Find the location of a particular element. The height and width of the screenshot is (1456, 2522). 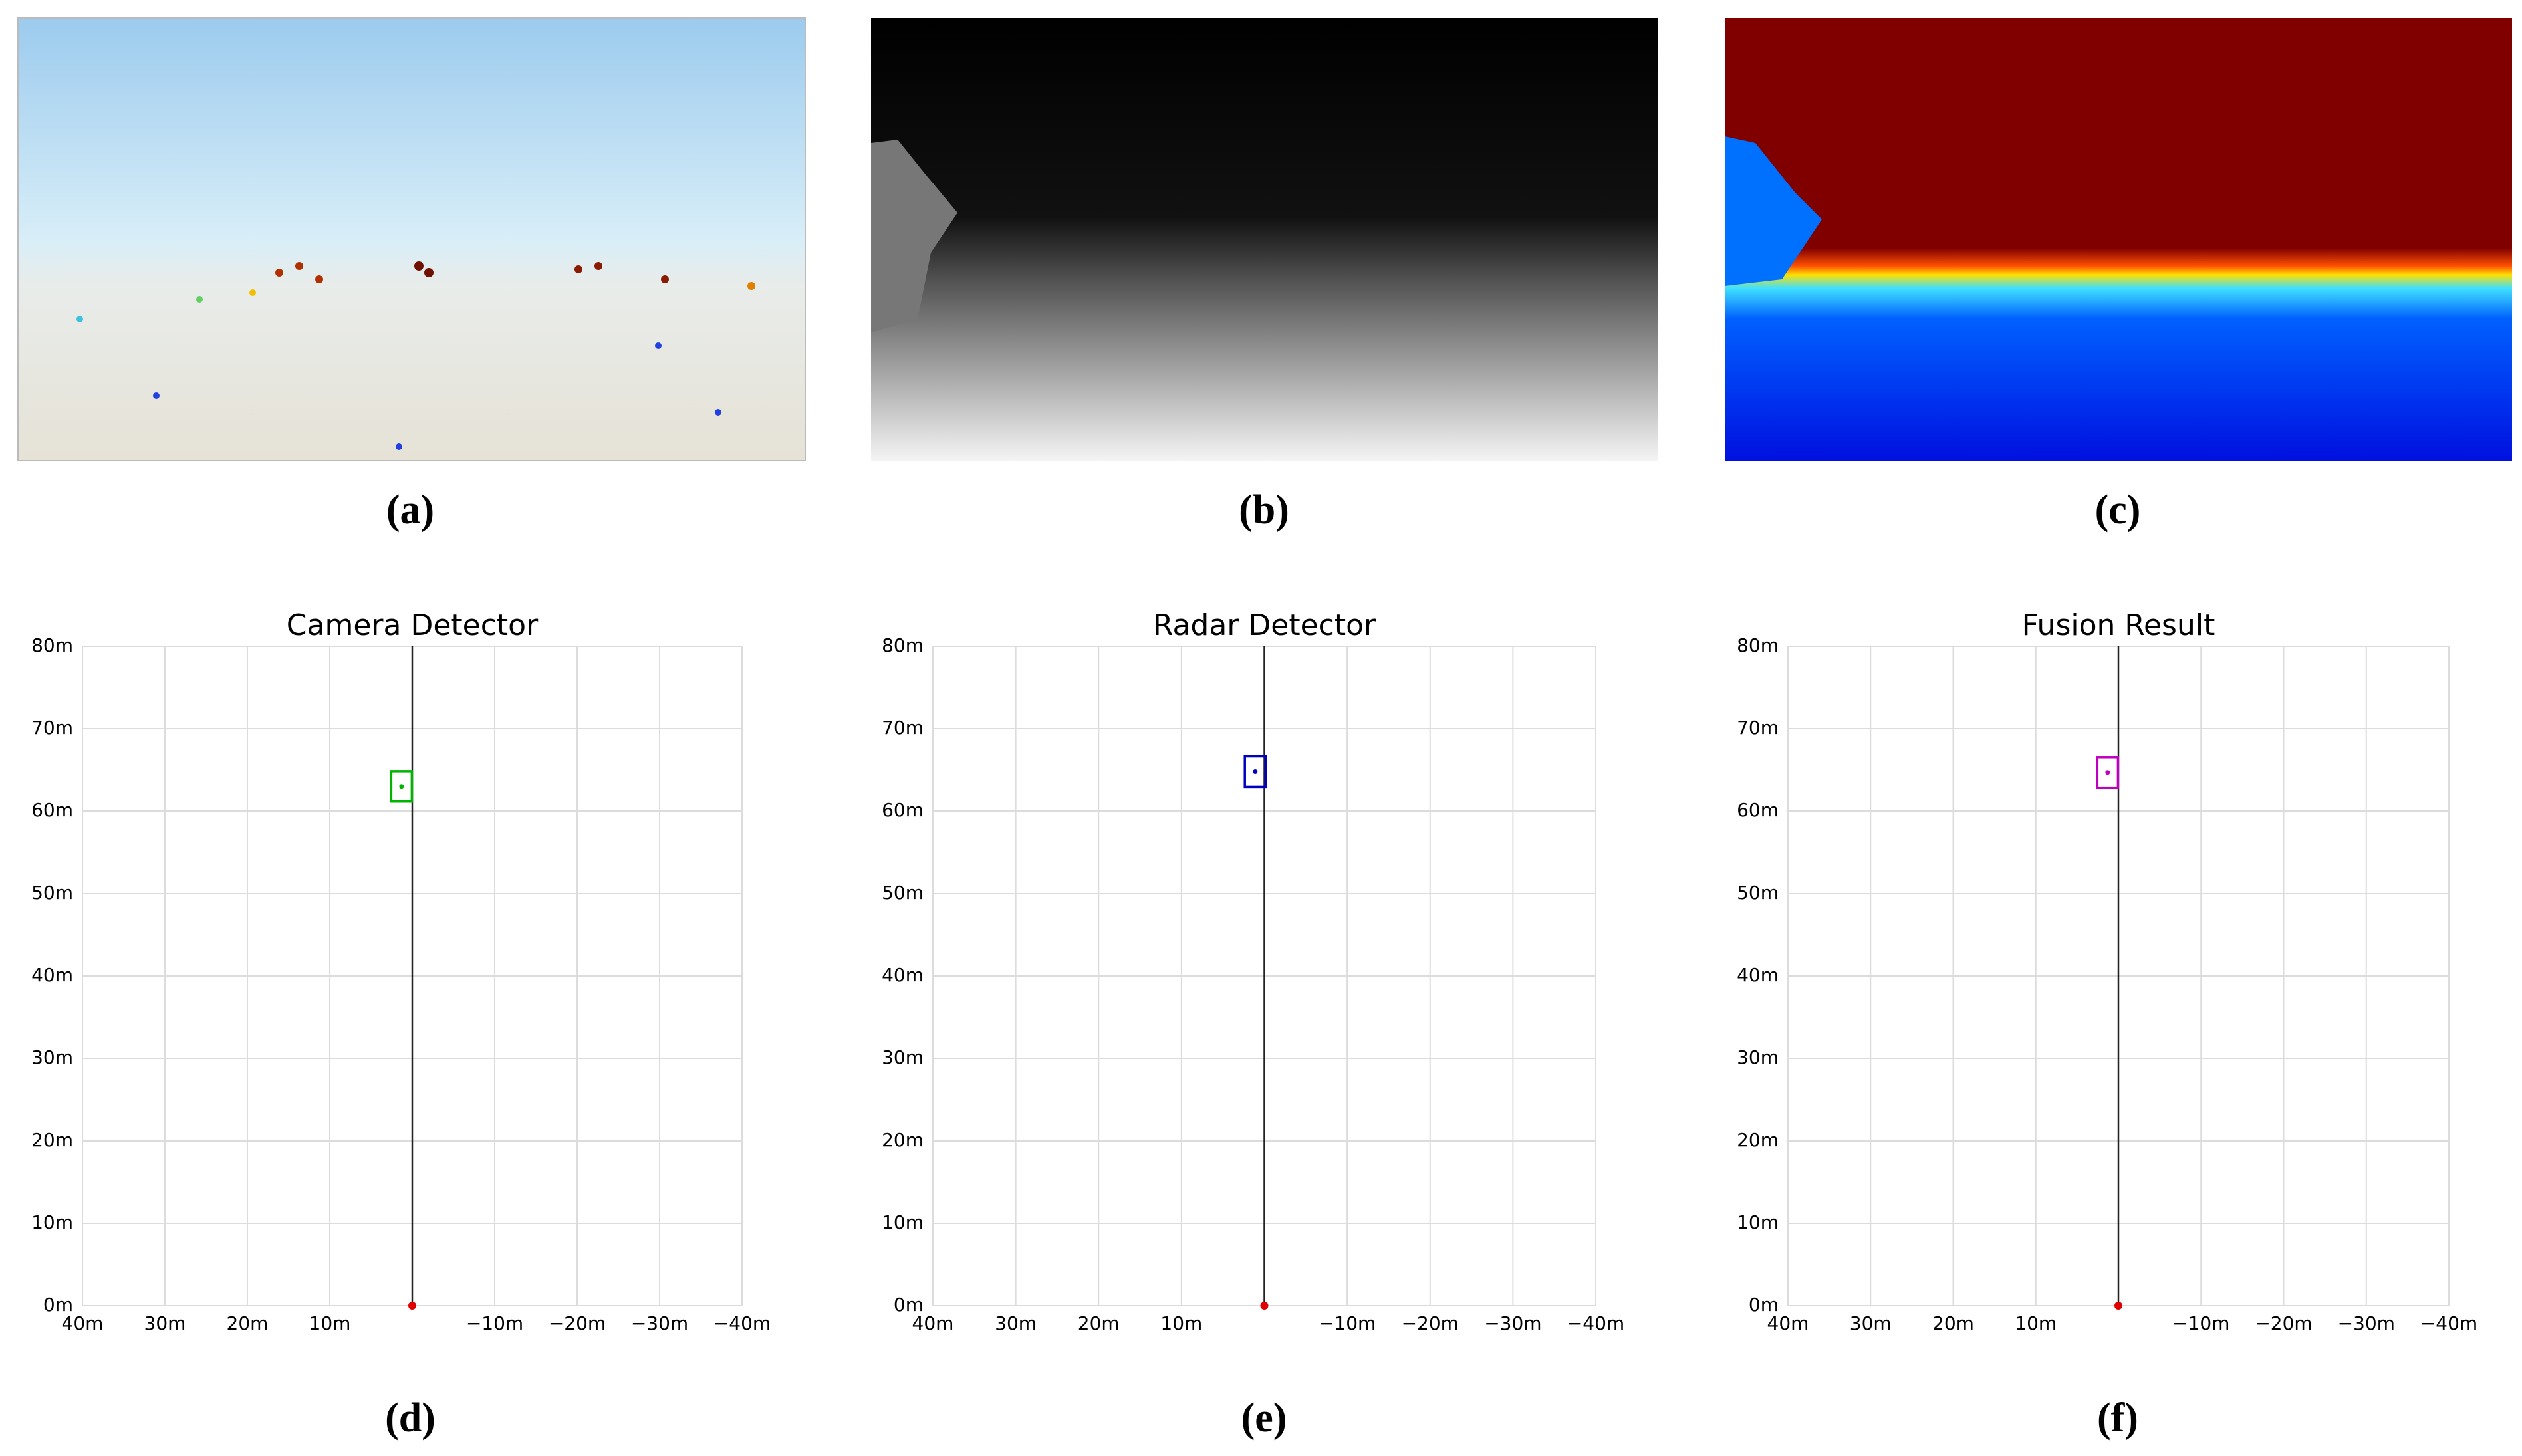

caption: (a) is located at coordinates (410, 510).